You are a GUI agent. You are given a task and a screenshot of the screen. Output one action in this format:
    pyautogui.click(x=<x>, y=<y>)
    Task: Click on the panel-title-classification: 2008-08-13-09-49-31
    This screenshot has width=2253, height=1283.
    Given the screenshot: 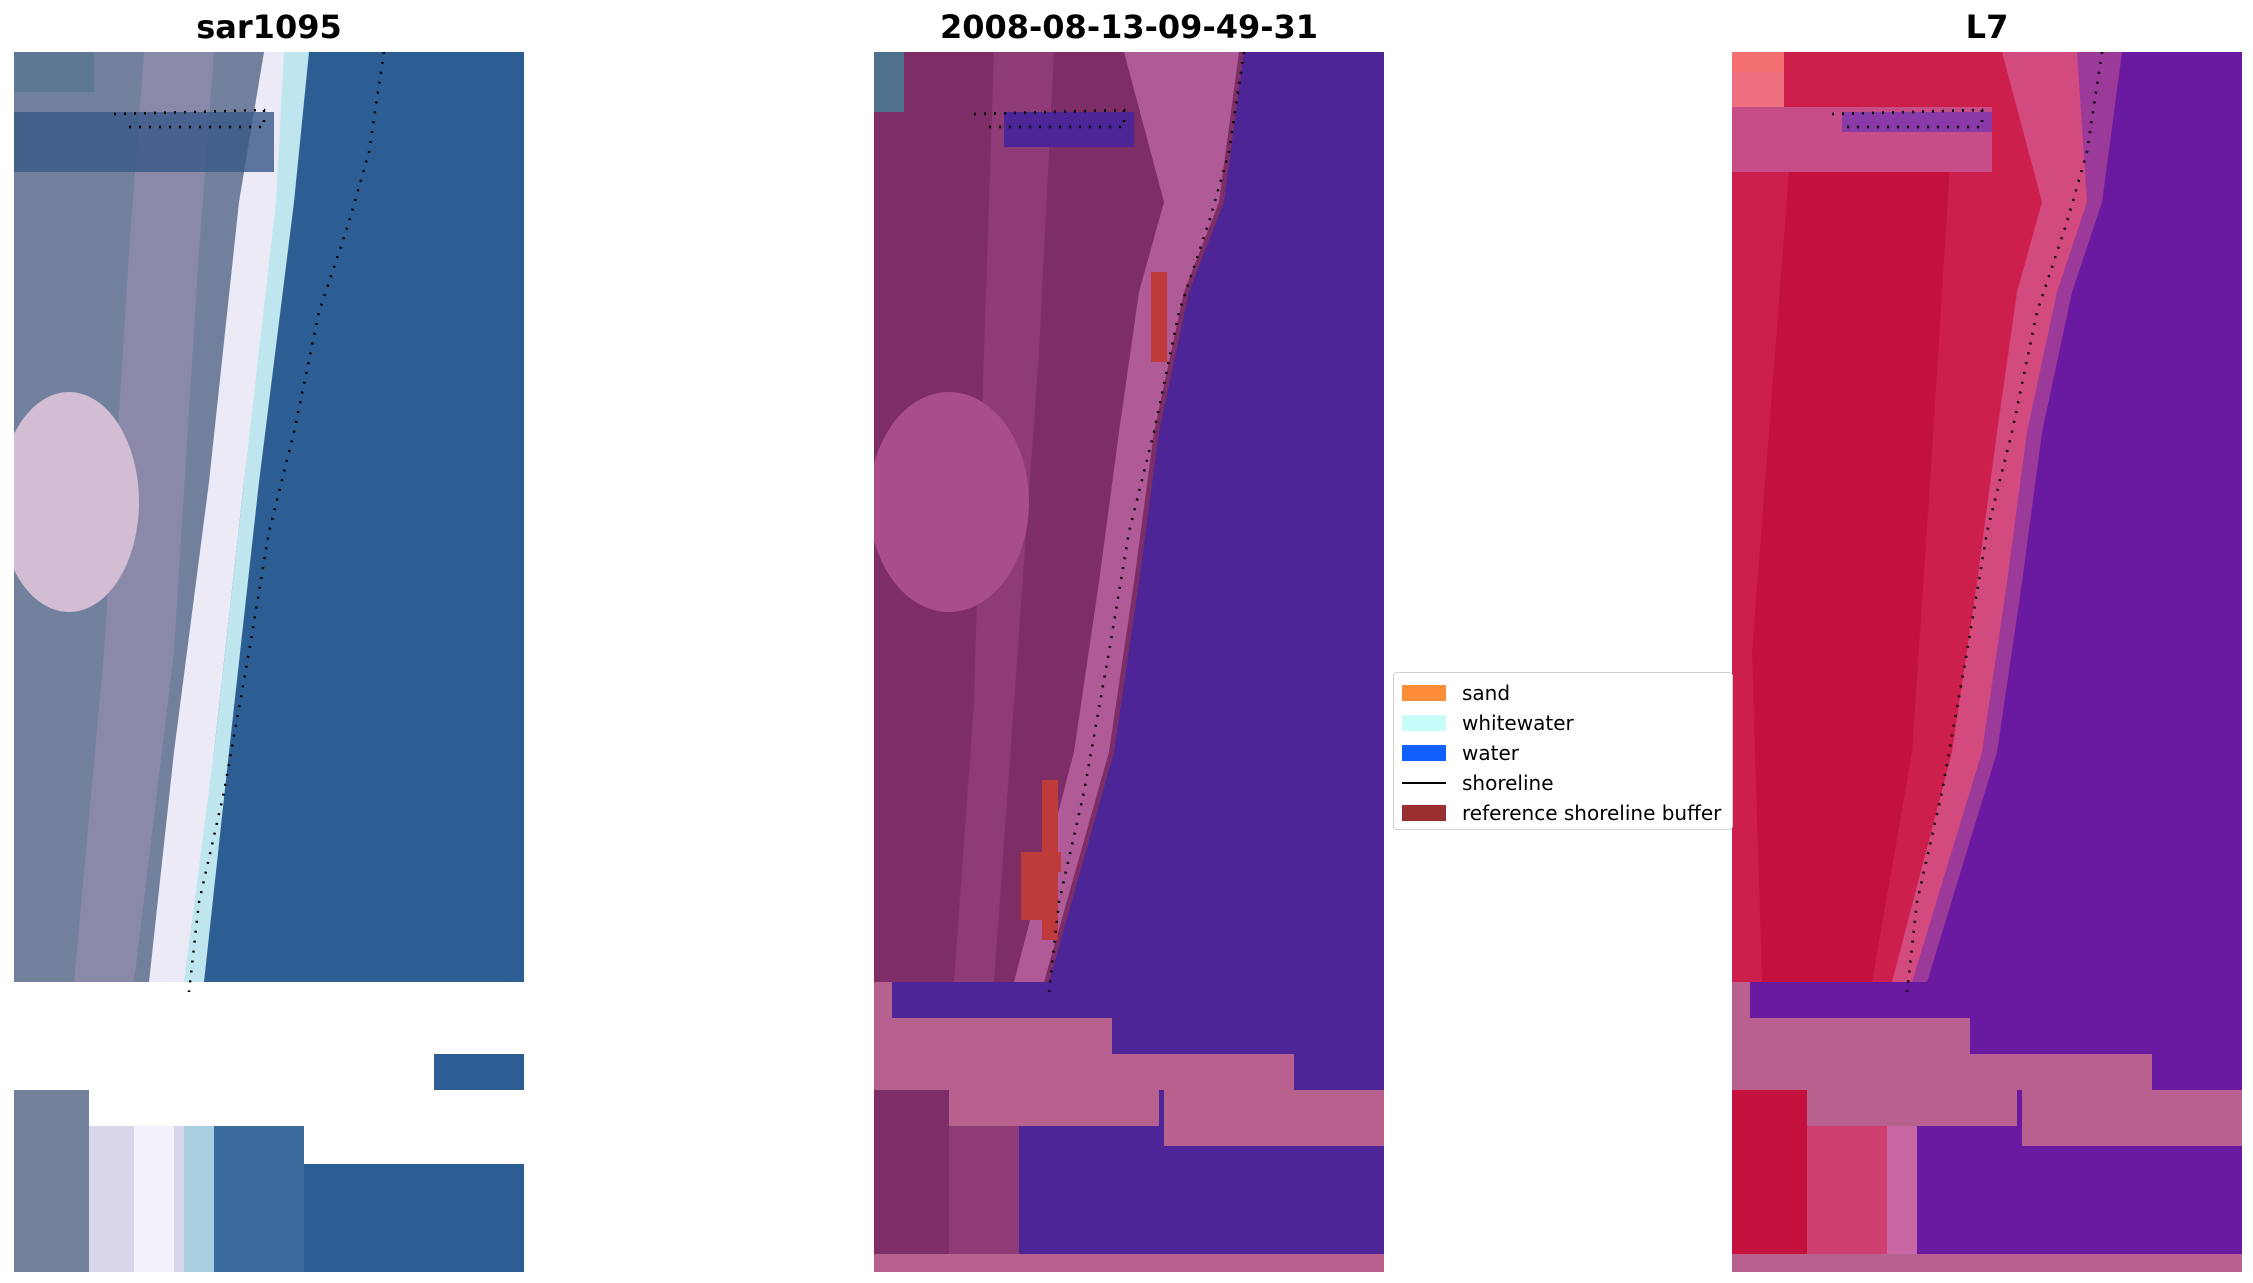 What is the action you would take?
    pyautogui.click(x=1129, y=27)
    